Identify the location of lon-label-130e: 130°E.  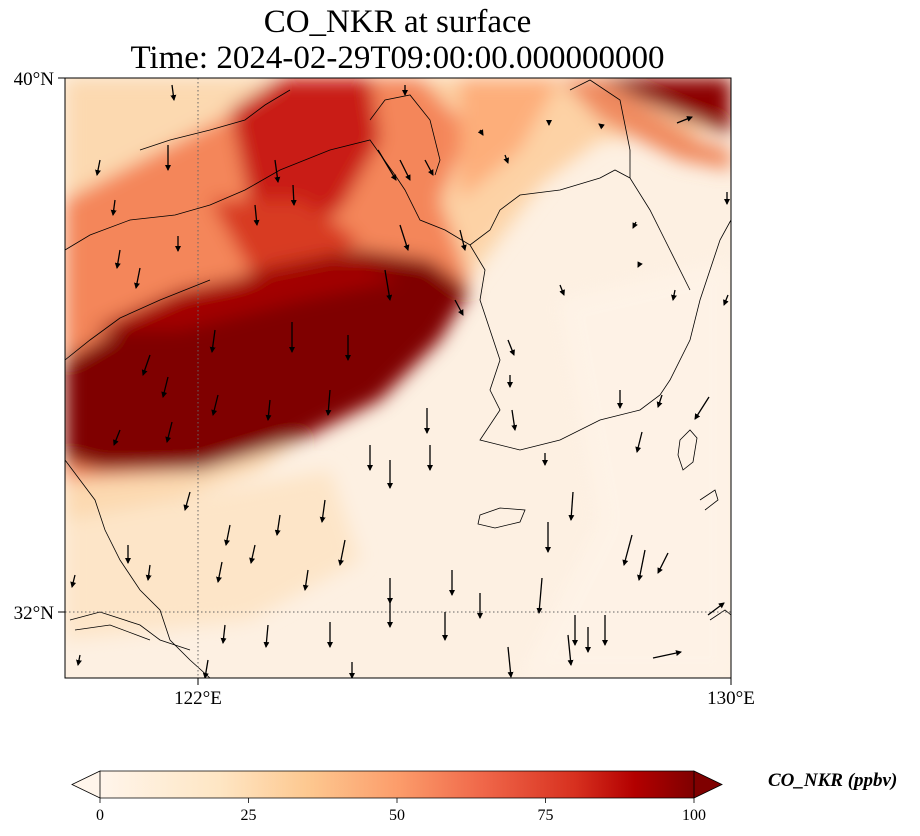
(731, 698).